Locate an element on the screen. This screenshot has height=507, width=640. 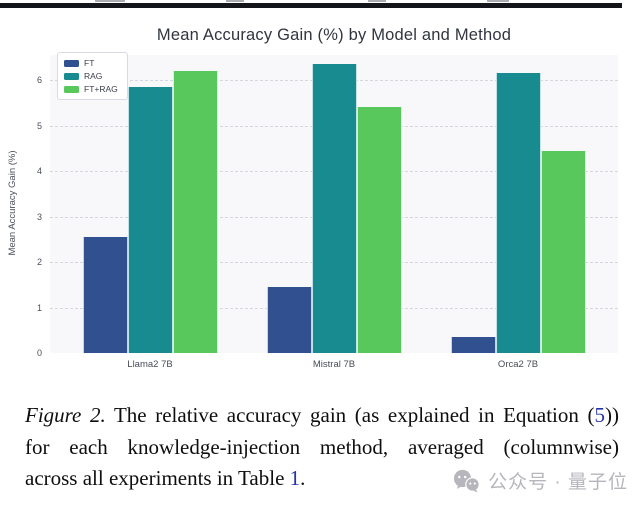
bar-ft-orca2-7b is located at coordinates (473, 345).